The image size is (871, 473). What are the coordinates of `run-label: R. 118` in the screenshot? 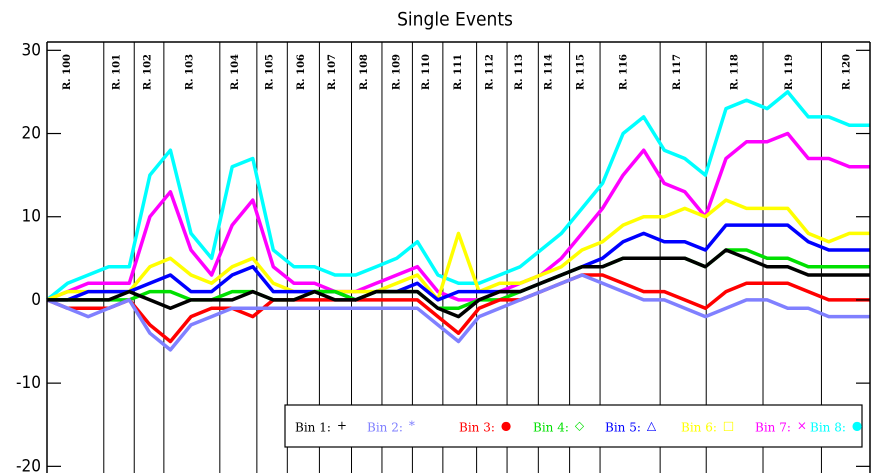 It's located at (735, 72).